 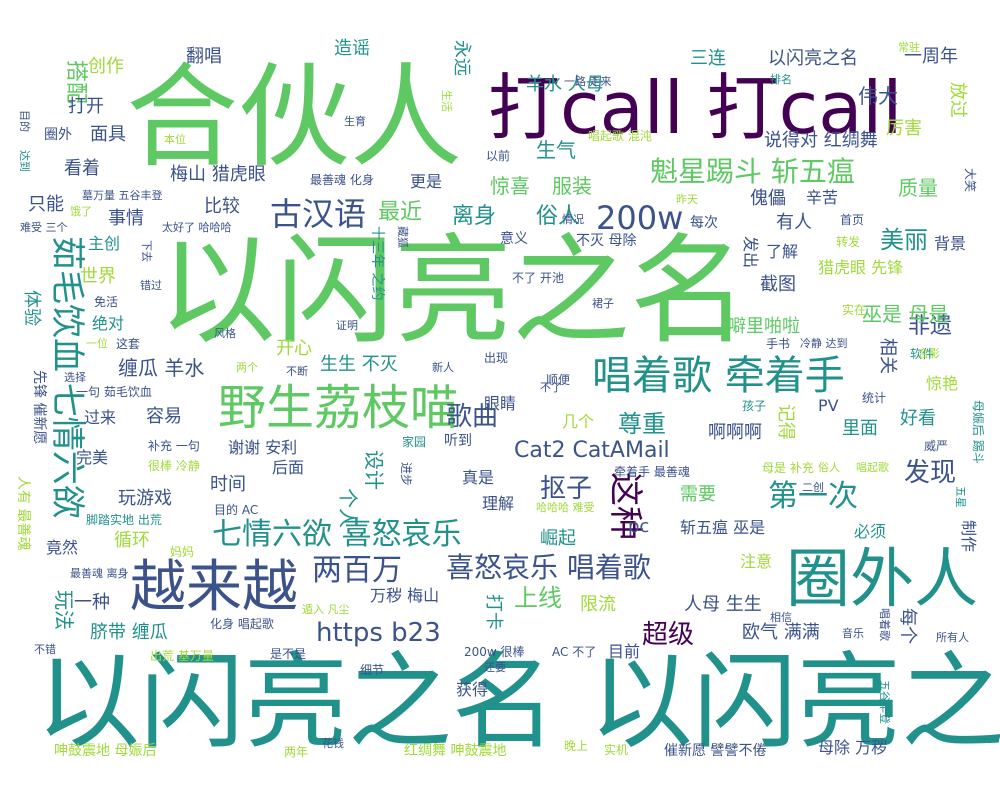 I want to click on word-xianfeng-cuixinyuan: 先锋 催新愿, so click(x=39, y=407).